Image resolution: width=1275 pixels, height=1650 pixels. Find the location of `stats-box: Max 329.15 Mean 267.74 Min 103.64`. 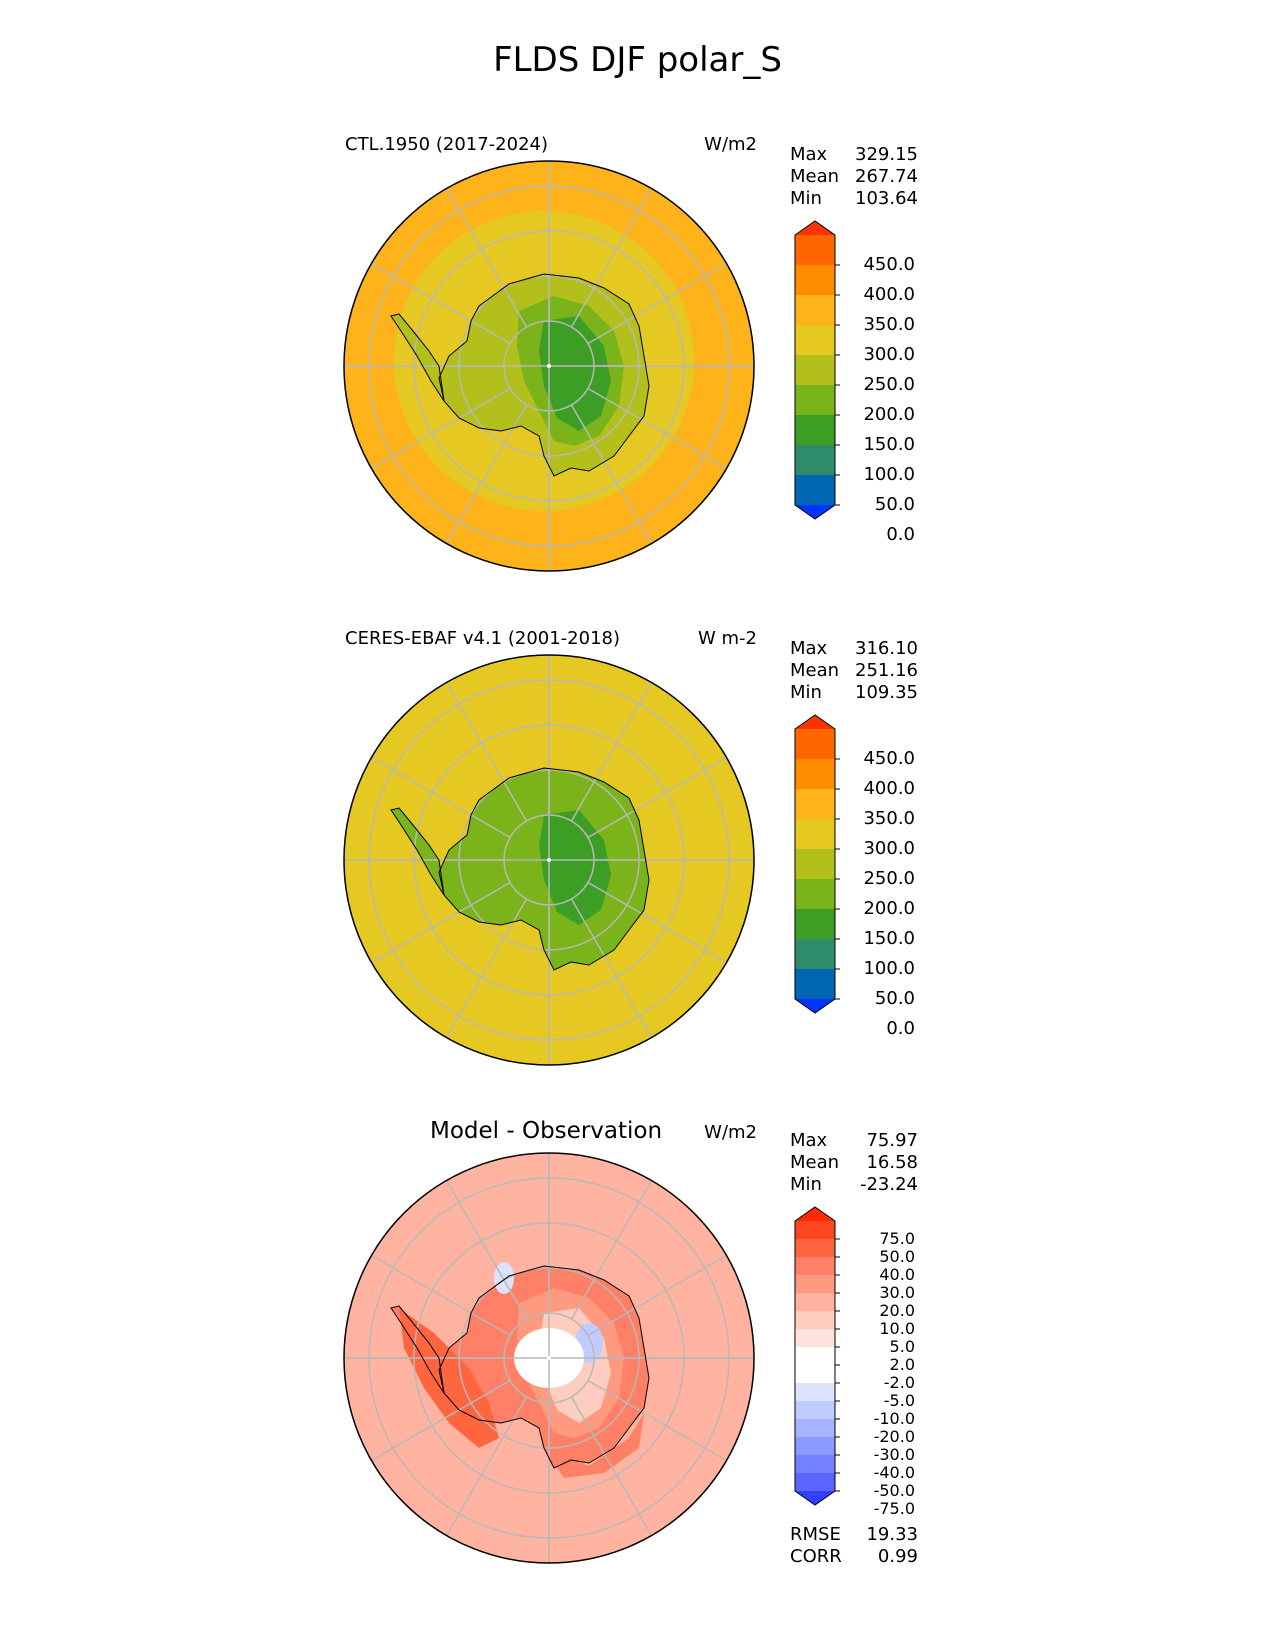

stats-box: Max 329.15 Mean 267.74 Min 103.64 is located at coordinates (854, 177).